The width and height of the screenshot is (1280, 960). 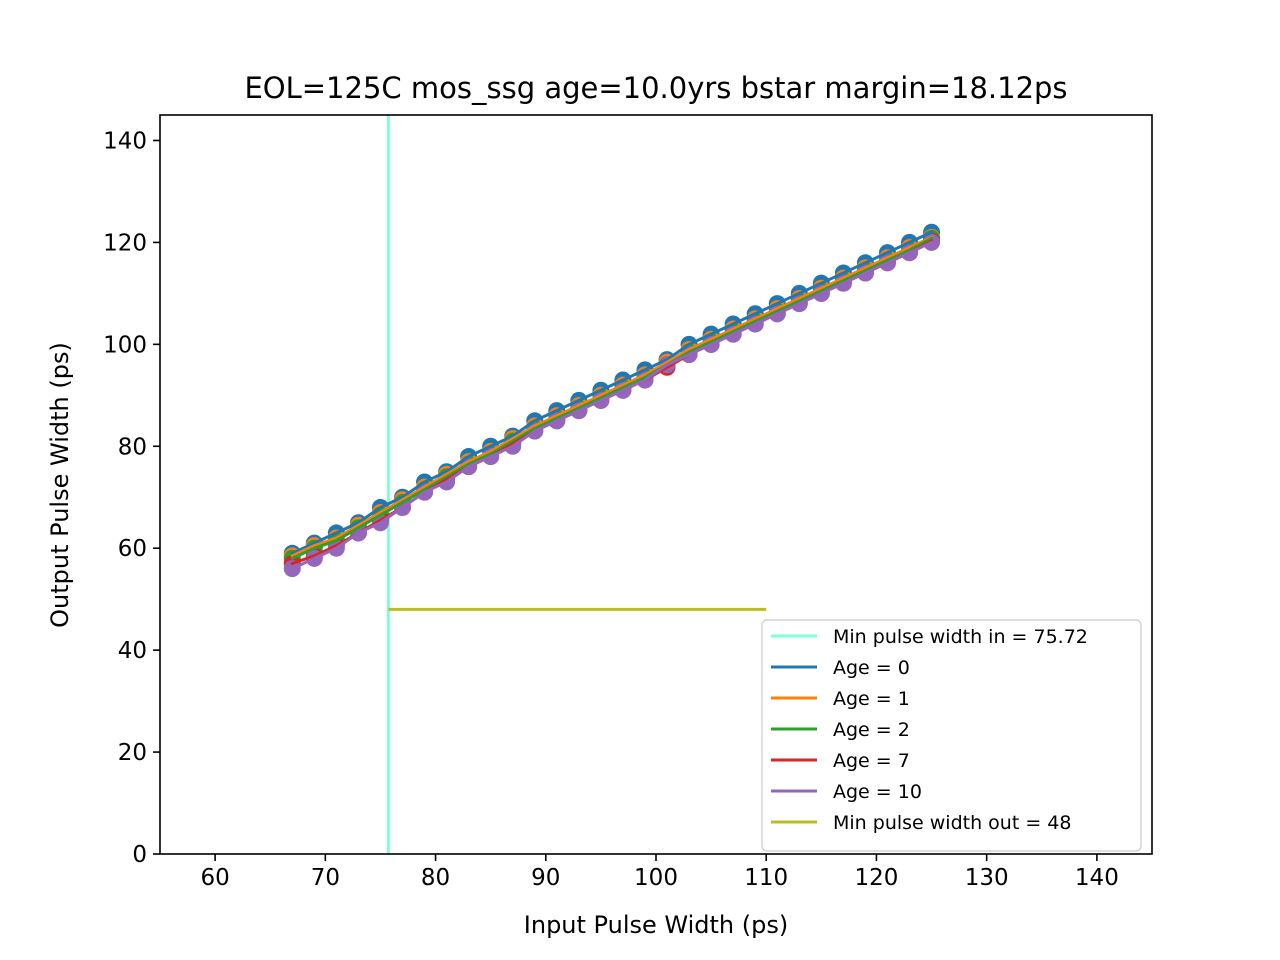 I want to click on y-tick-label-2: 40, so click(x=132, y=651).